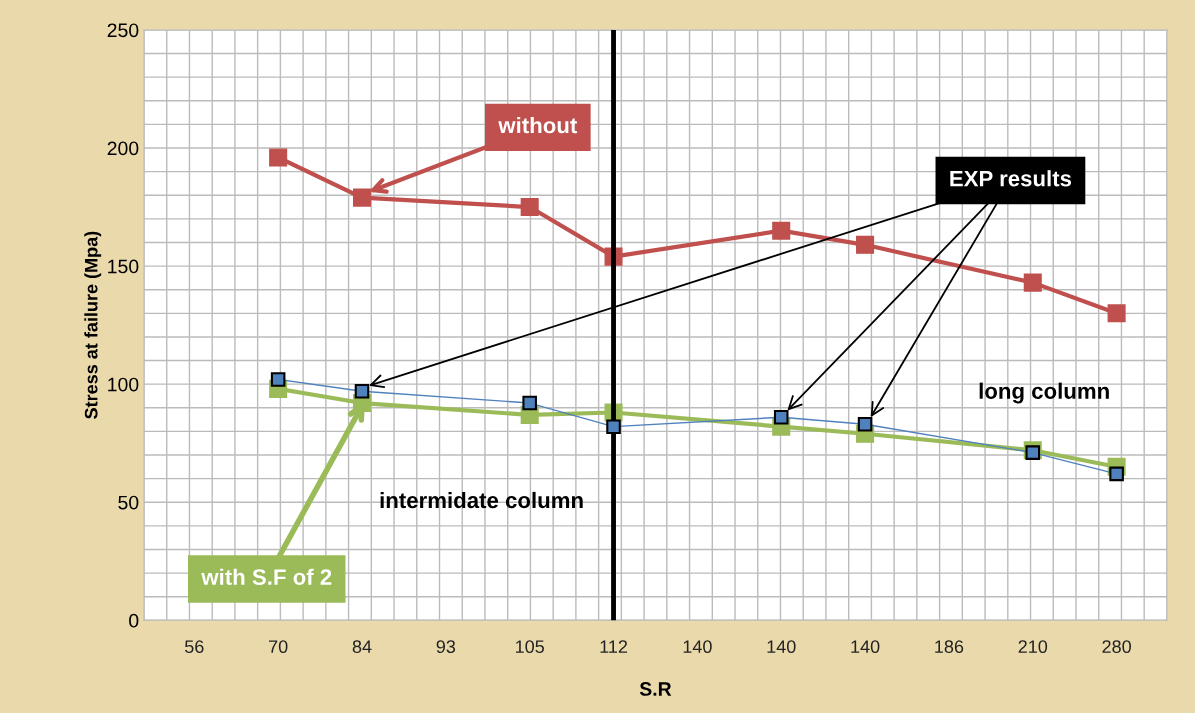 The height and width of the screenshot is (713, 1195). What do you see at coordinates (655, 689) in the screenshot?
I see `x-axis-title: S.R` at bounding box center [655, 689].